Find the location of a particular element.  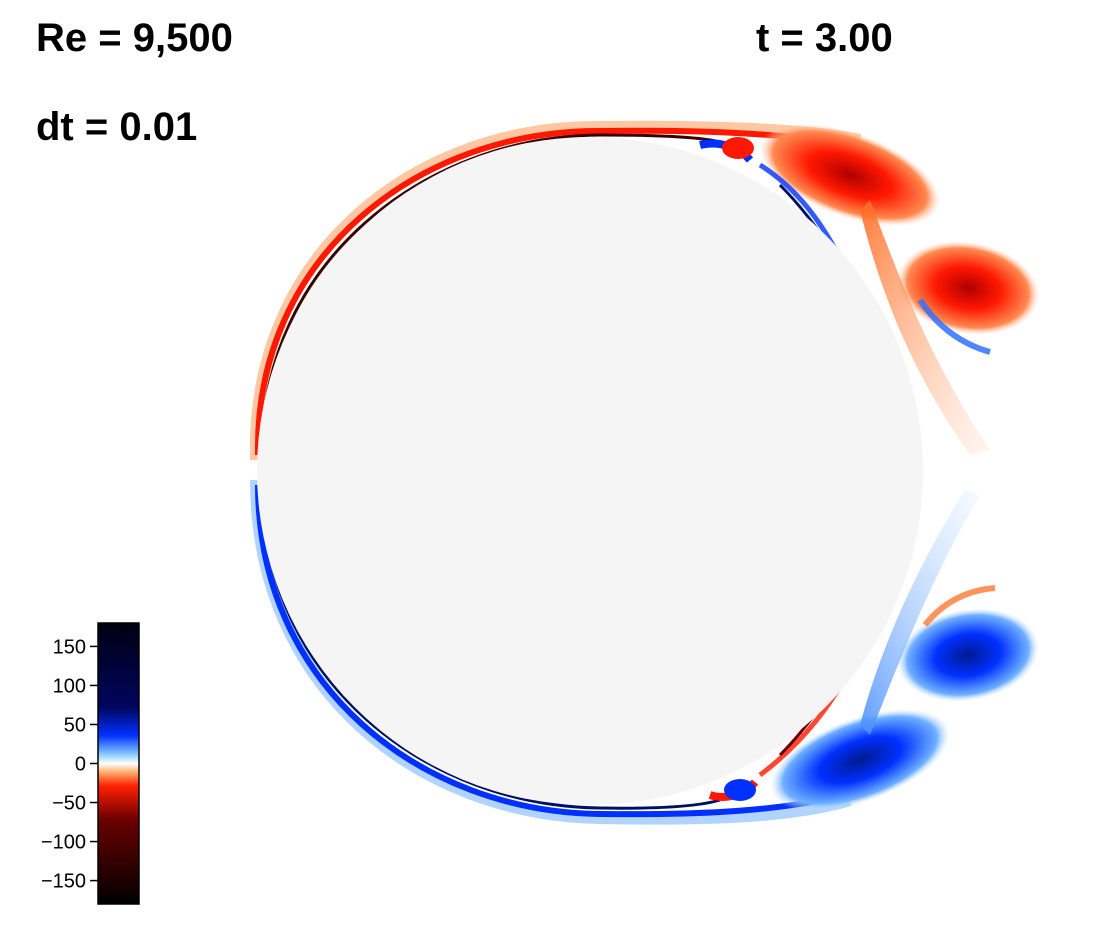

colorbar-tick-label: −100 is located at coordinates (63, 843).